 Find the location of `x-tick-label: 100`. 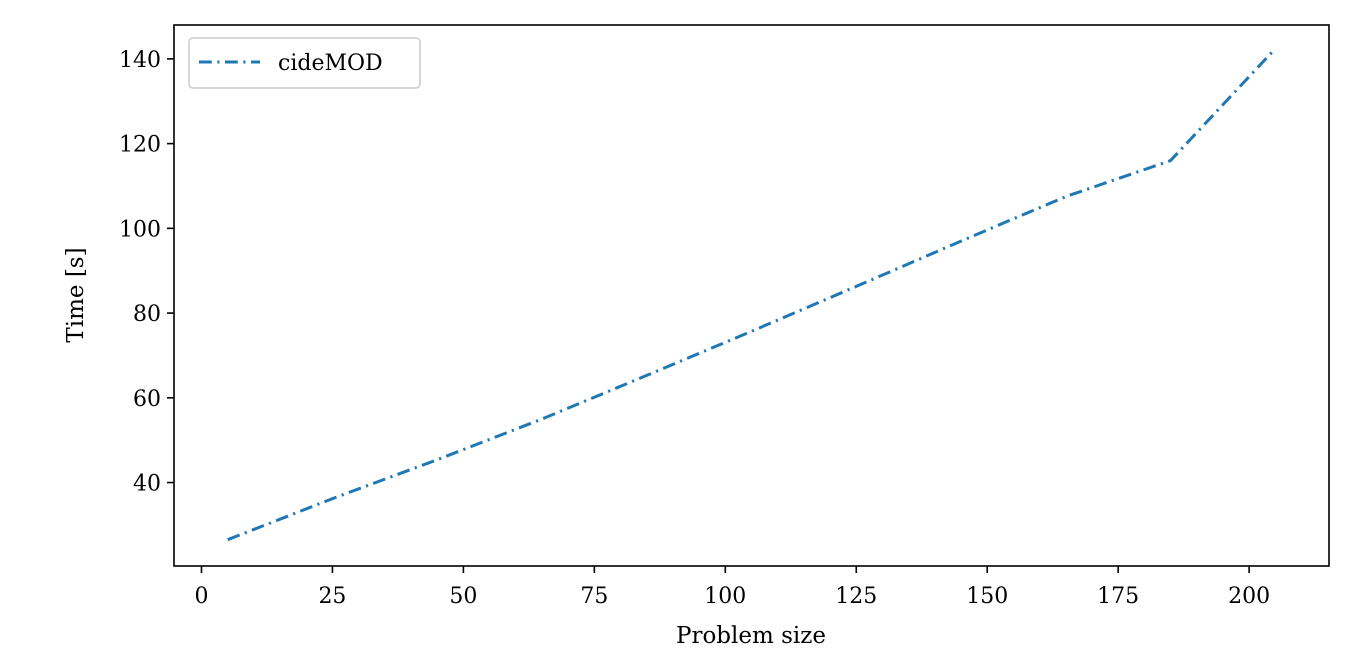

x-tick-label: 100 is located at coordinates (725, 596).